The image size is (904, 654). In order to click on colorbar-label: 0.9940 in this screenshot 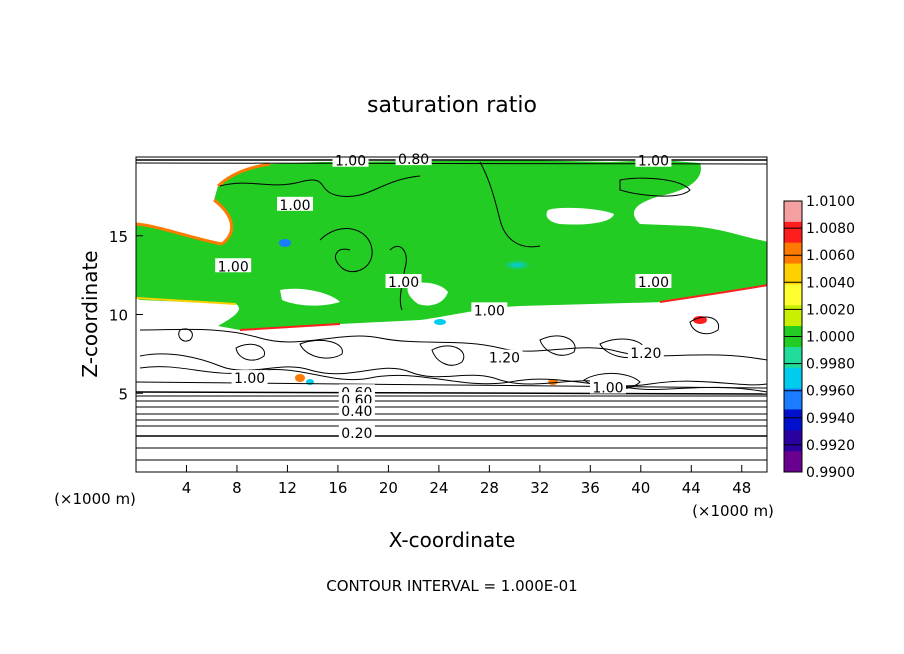, I will do `click(830, 419)`.